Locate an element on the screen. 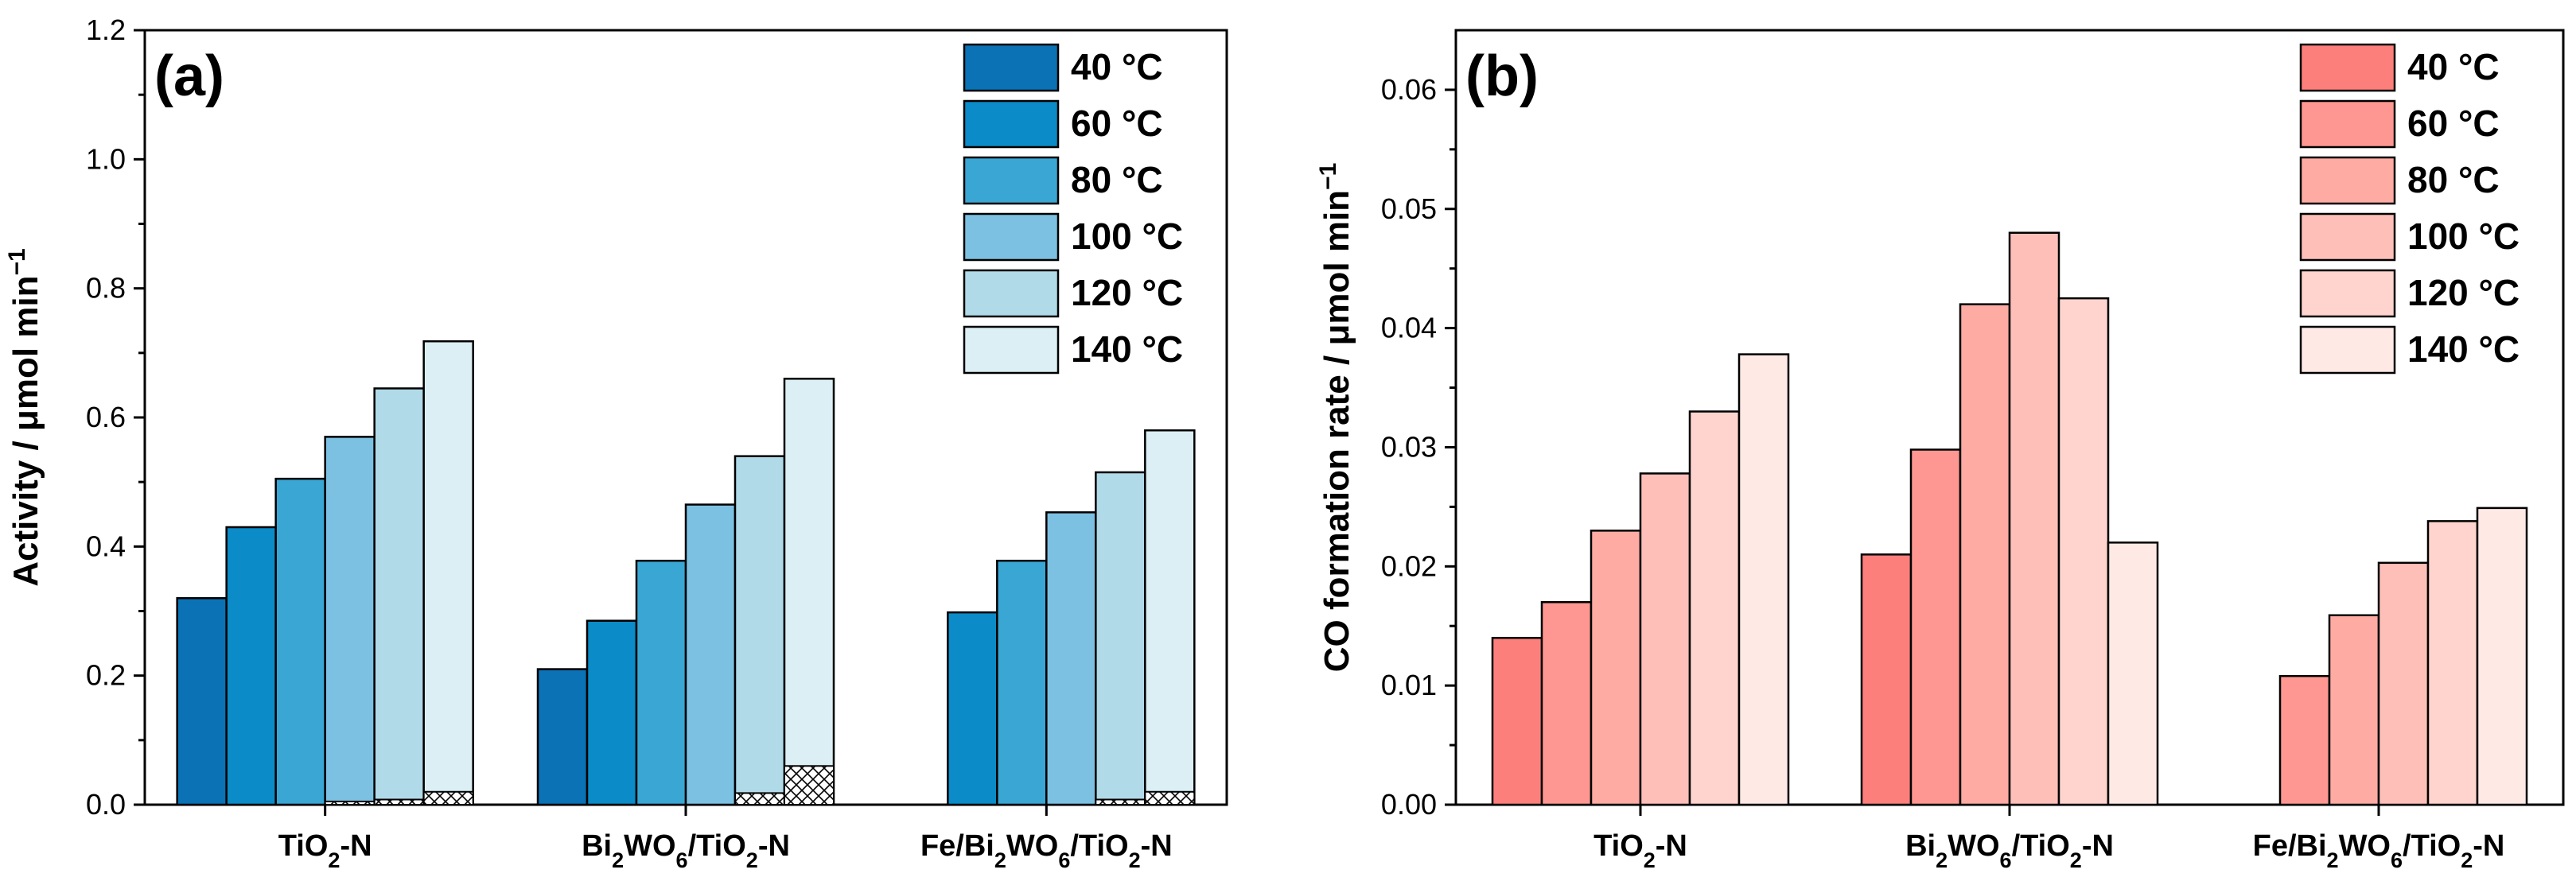  y-tick-label: 0.05 is located at coordinates (1409, 208).